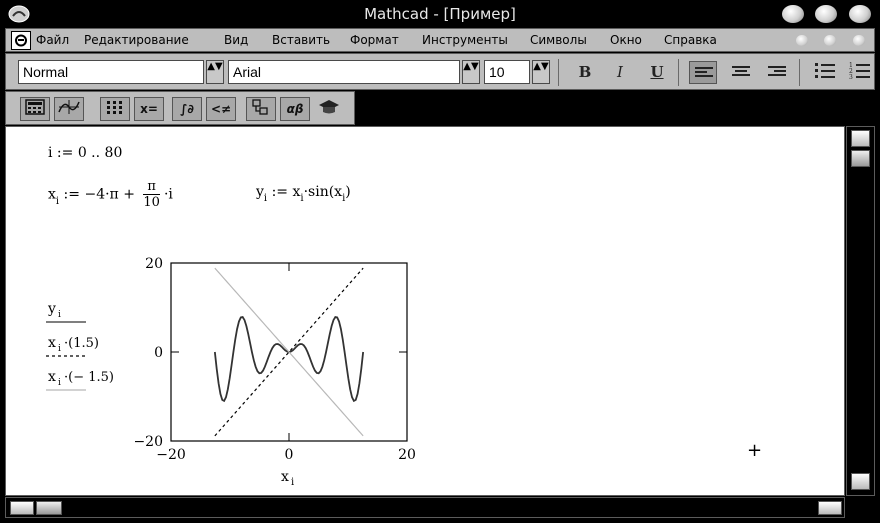 This screenshot has height=523, width=880. Describe the element at coordinates (148, 442) in the screenshot. I see `y-tick-label: −20` at that location.